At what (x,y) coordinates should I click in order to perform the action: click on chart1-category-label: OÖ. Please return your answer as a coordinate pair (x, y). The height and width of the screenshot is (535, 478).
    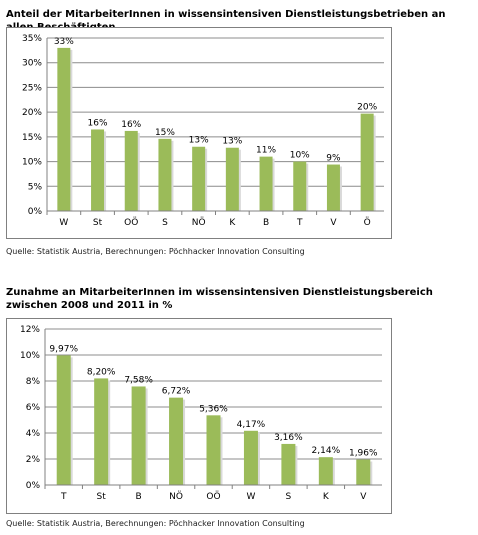
    Looking at the image, I should click on (131, 222).